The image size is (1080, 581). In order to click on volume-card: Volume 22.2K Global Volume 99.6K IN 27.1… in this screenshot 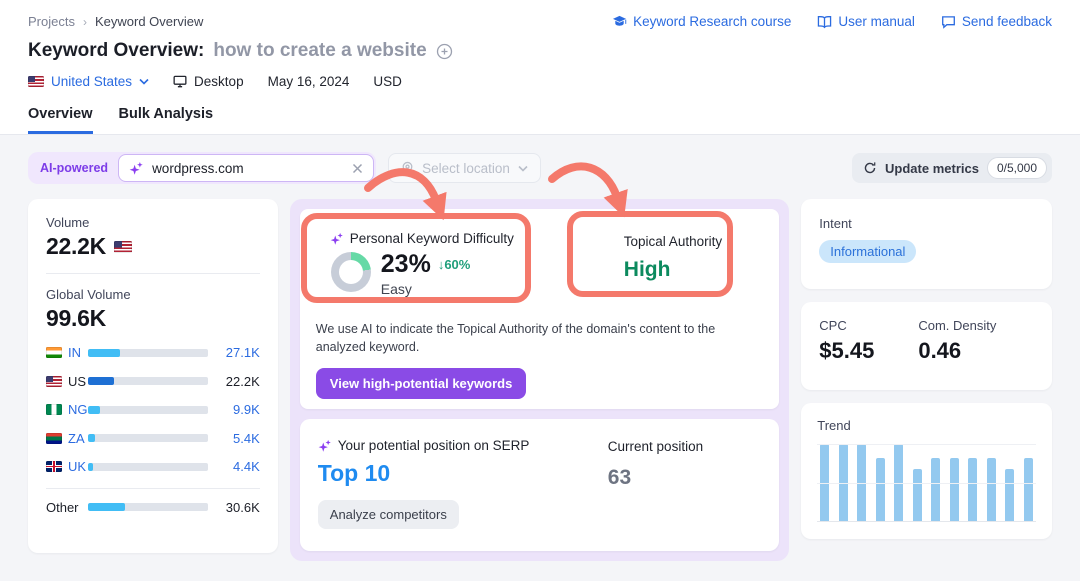, I will do `click(153, 376)`.